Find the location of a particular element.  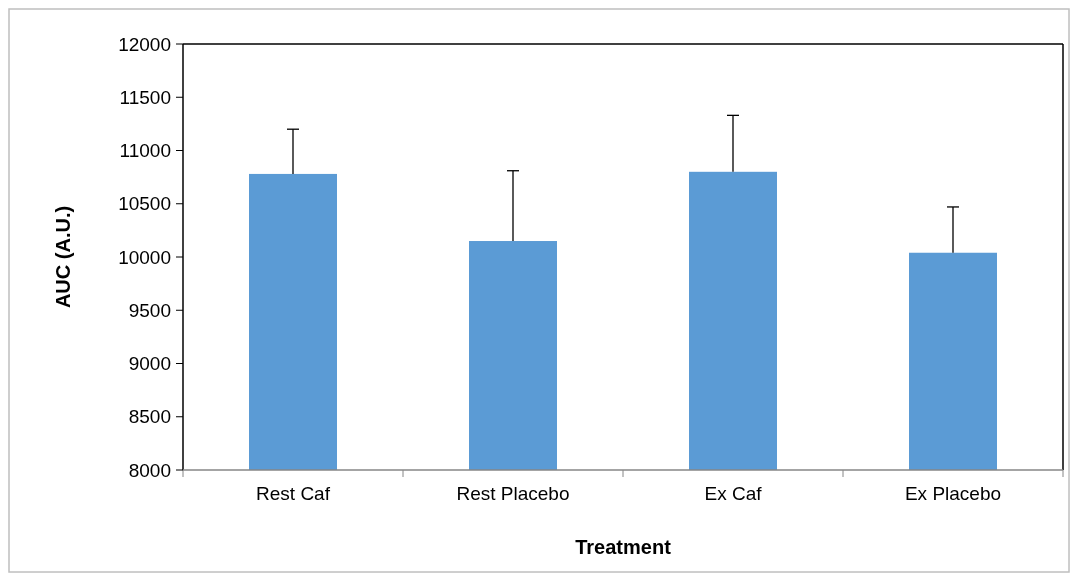

y-tick-label: 10000 is located at coordinates (144, 257).